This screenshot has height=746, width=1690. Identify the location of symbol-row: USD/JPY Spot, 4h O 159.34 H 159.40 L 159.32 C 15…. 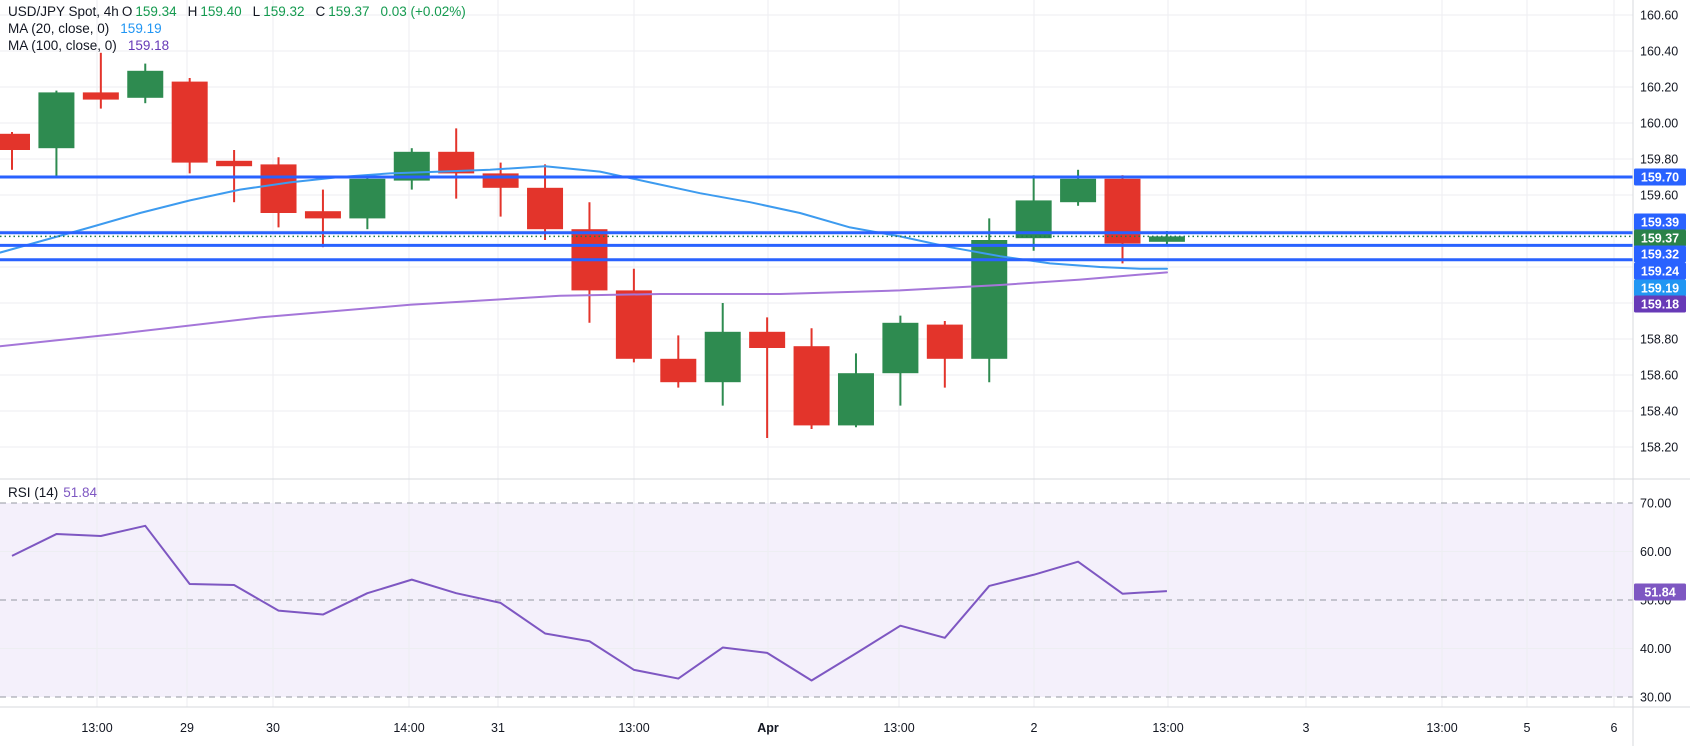
(238, 11).